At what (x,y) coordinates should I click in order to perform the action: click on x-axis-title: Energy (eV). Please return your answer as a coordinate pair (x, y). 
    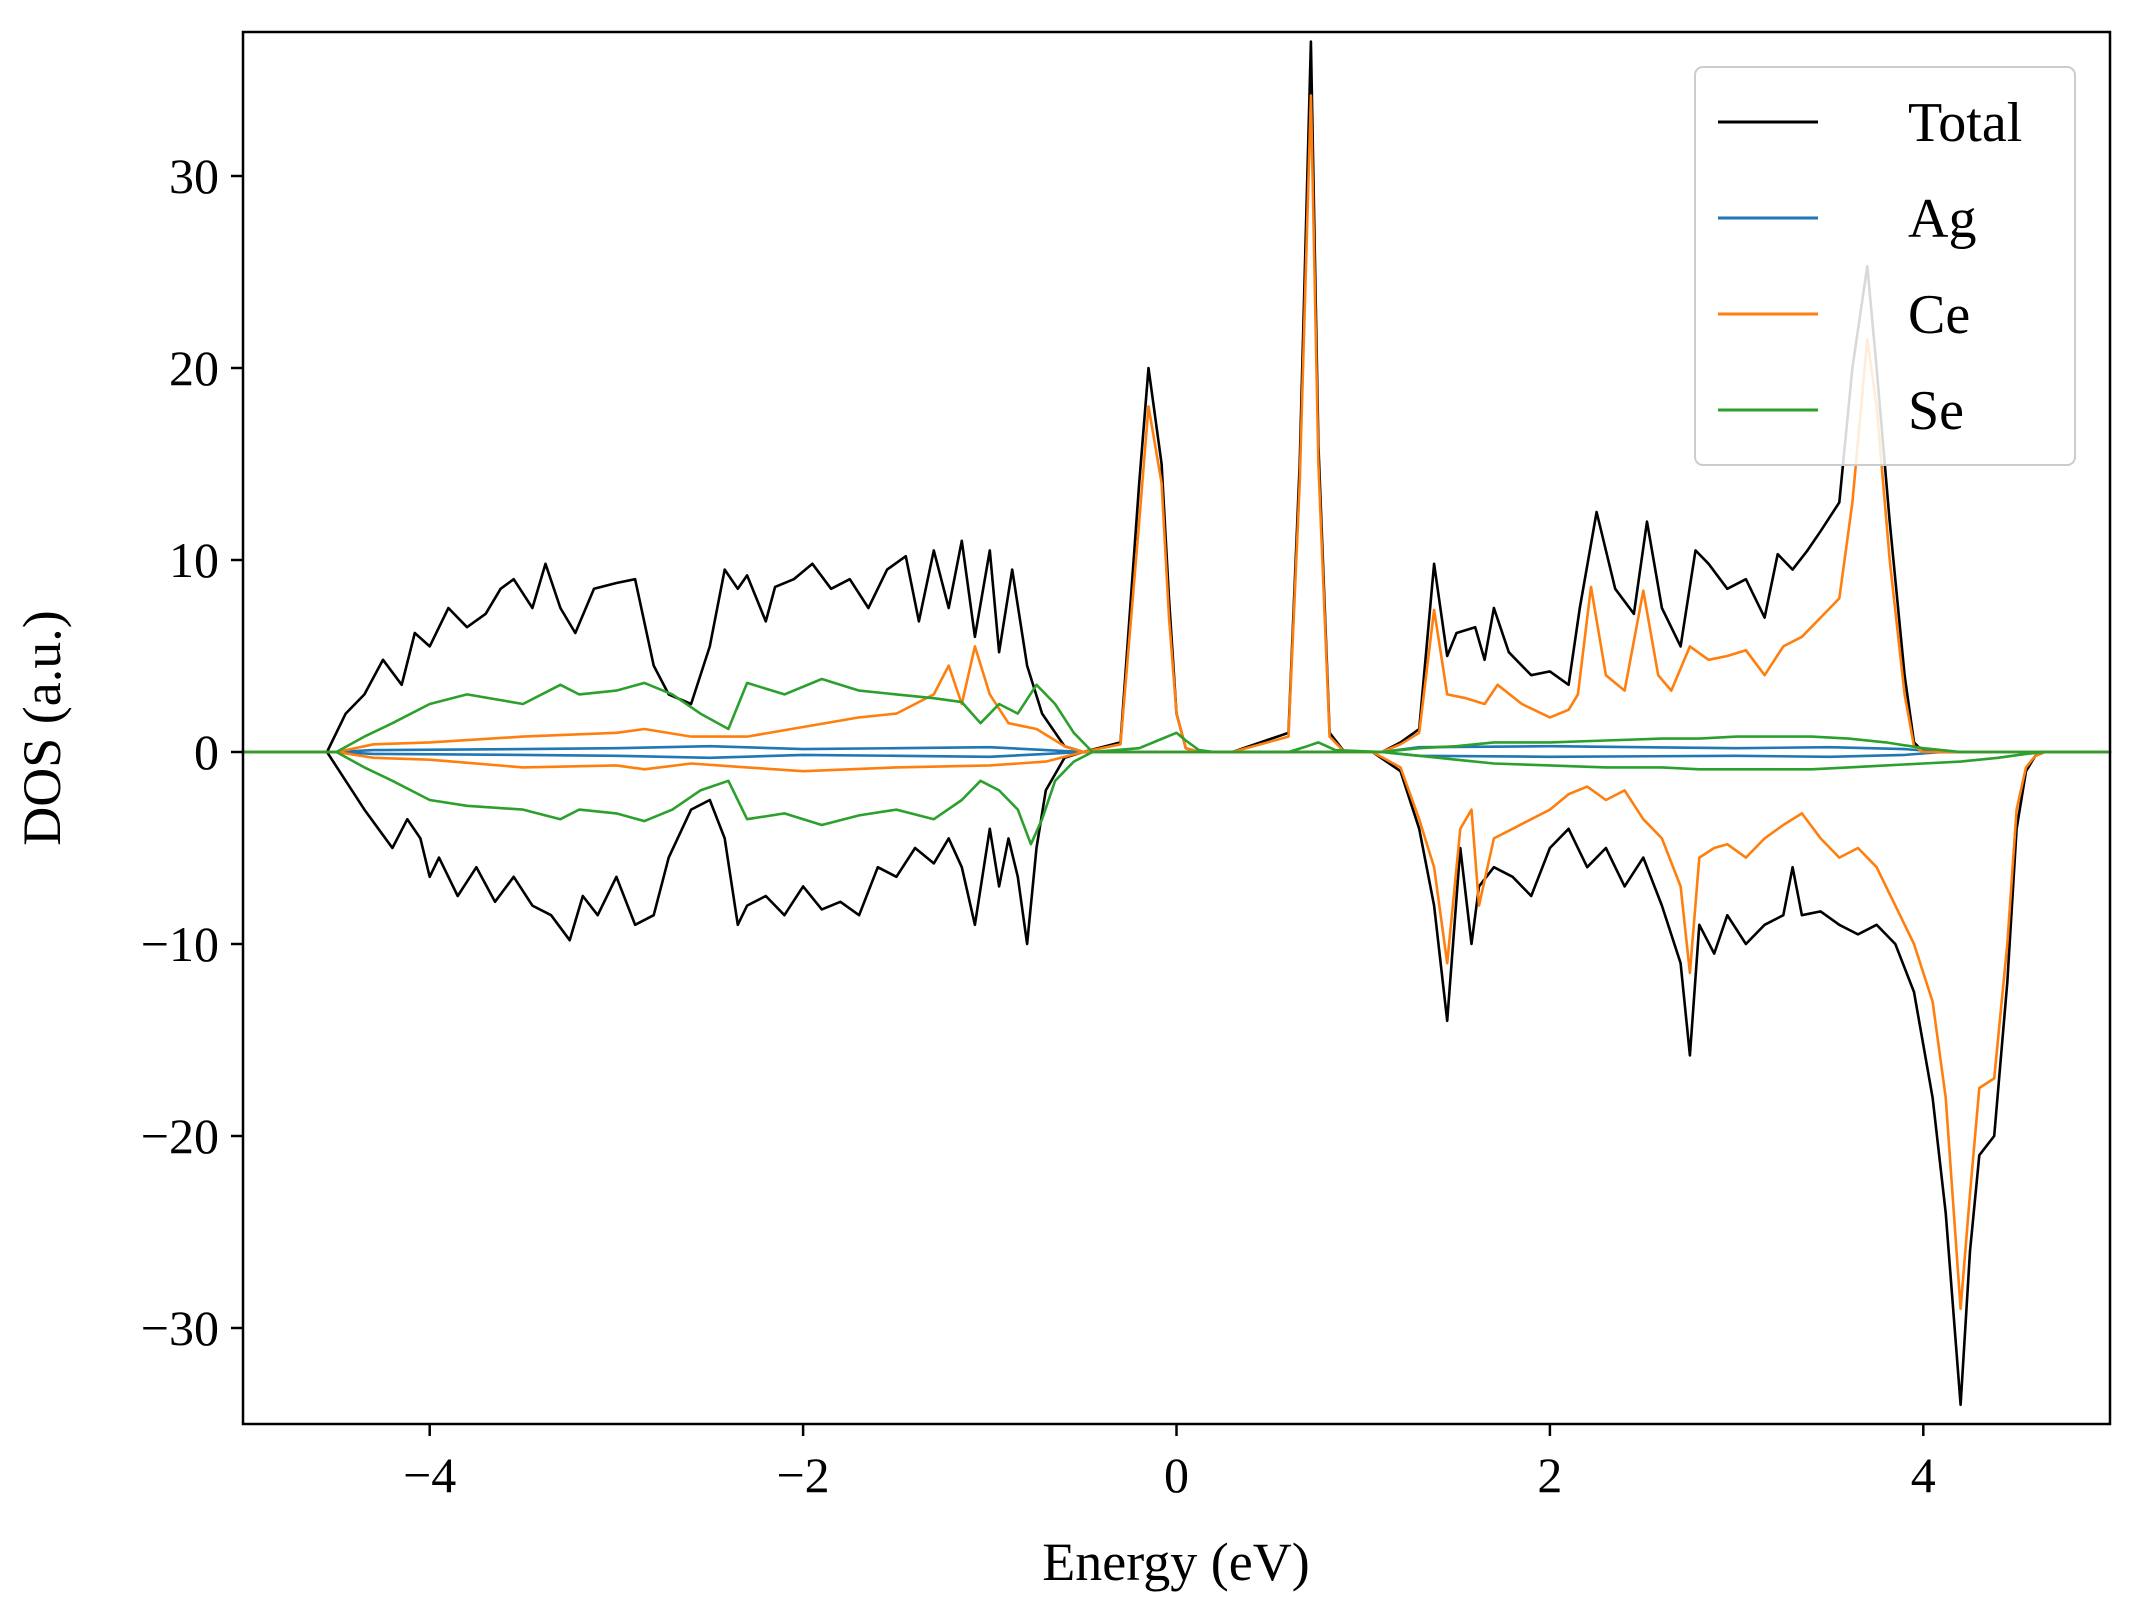
    Looking at the image, I should click on (1175, 1562).